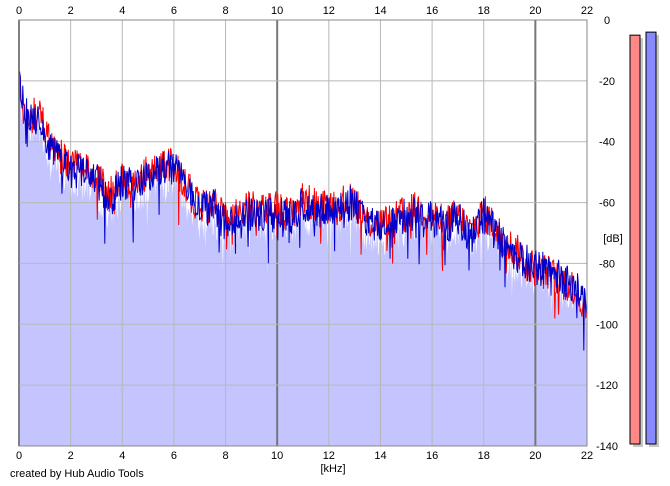 The width and height of the screenshot is (670, 486). I want to click on x-axis-label: [kHz], so click(332, 469).